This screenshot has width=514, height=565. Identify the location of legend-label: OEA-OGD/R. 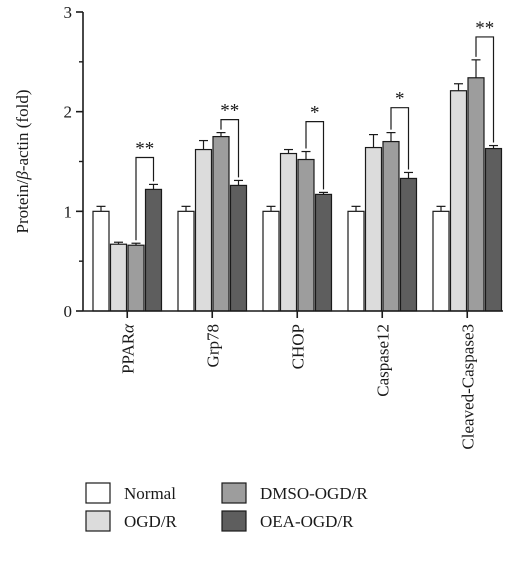
(307, 521).